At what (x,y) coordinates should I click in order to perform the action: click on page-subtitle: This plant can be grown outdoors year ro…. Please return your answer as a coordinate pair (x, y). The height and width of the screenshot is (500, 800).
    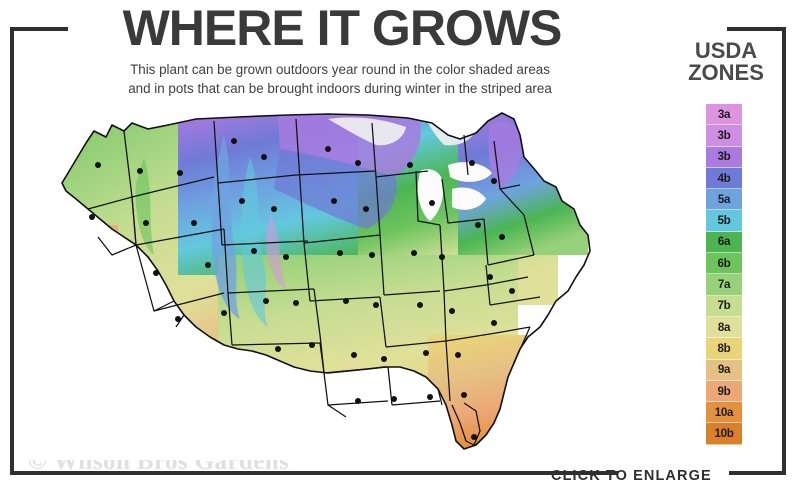
    Looking at the image, I should click on (340, 79).